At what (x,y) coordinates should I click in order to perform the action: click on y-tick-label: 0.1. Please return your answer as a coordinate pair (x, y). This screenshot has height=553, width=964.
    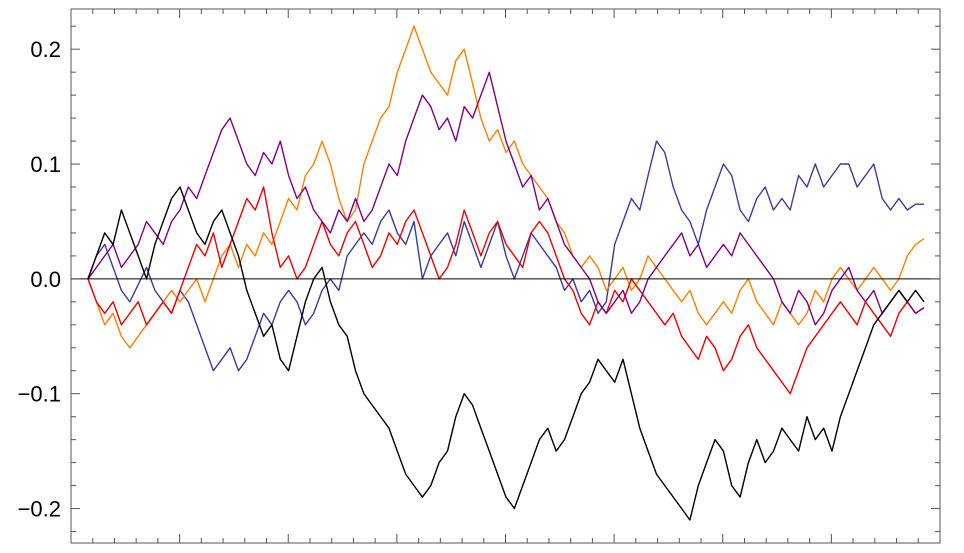
    Looking at the image, I should click on (45, 164).